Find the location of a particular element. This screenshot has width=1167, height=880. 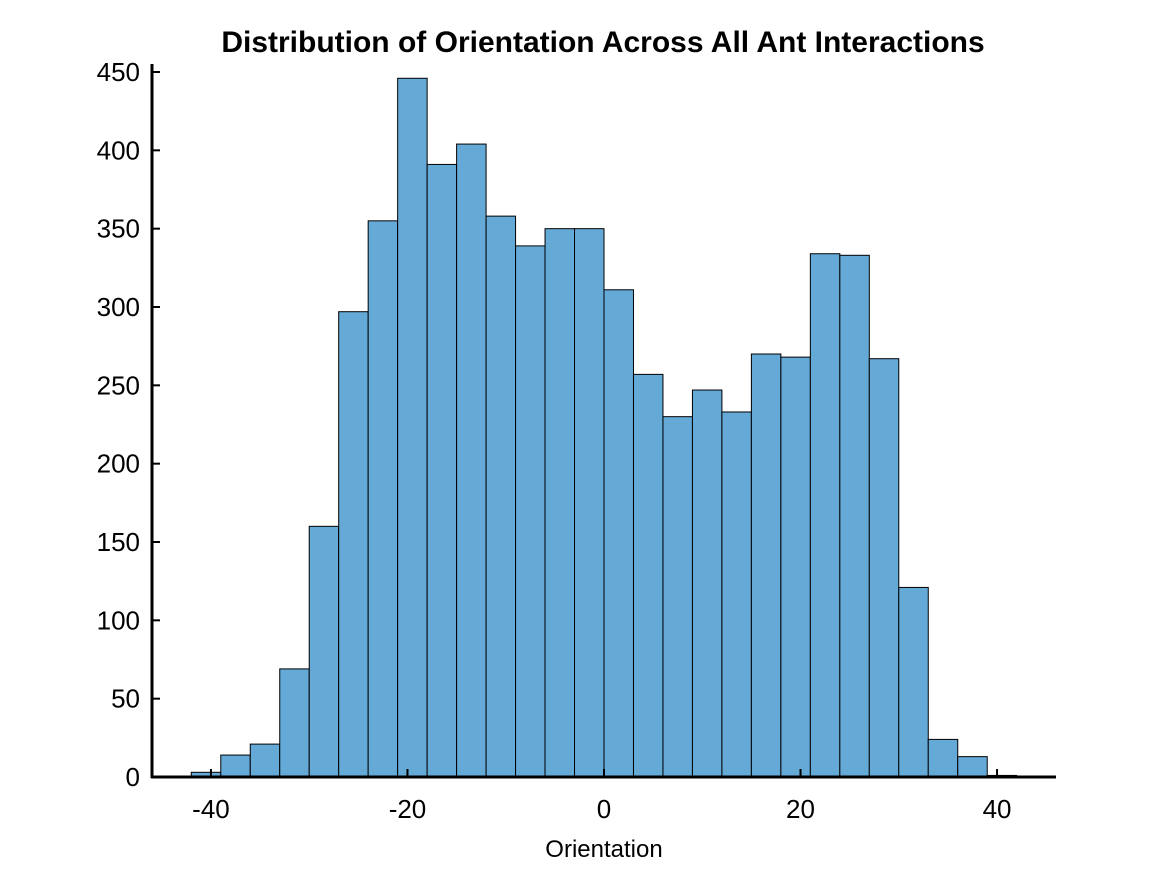

x-tick-label: 0 is located at coordinates (604, 809).